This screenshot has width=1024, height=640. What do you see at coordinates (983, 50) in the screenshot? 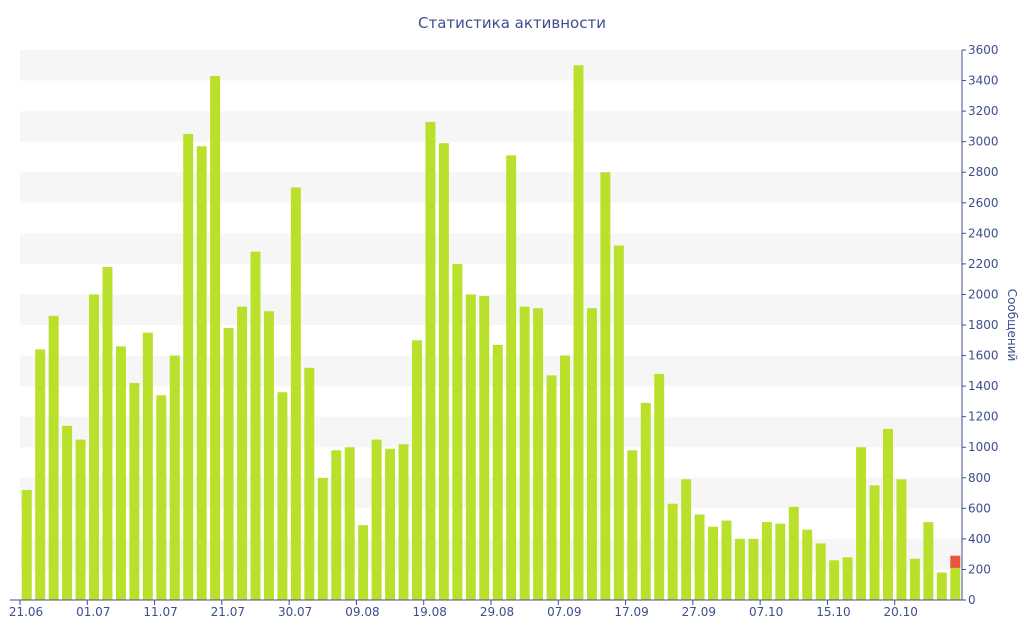
I see `y-tick-label: 3600` at bounding box center [983, 50].